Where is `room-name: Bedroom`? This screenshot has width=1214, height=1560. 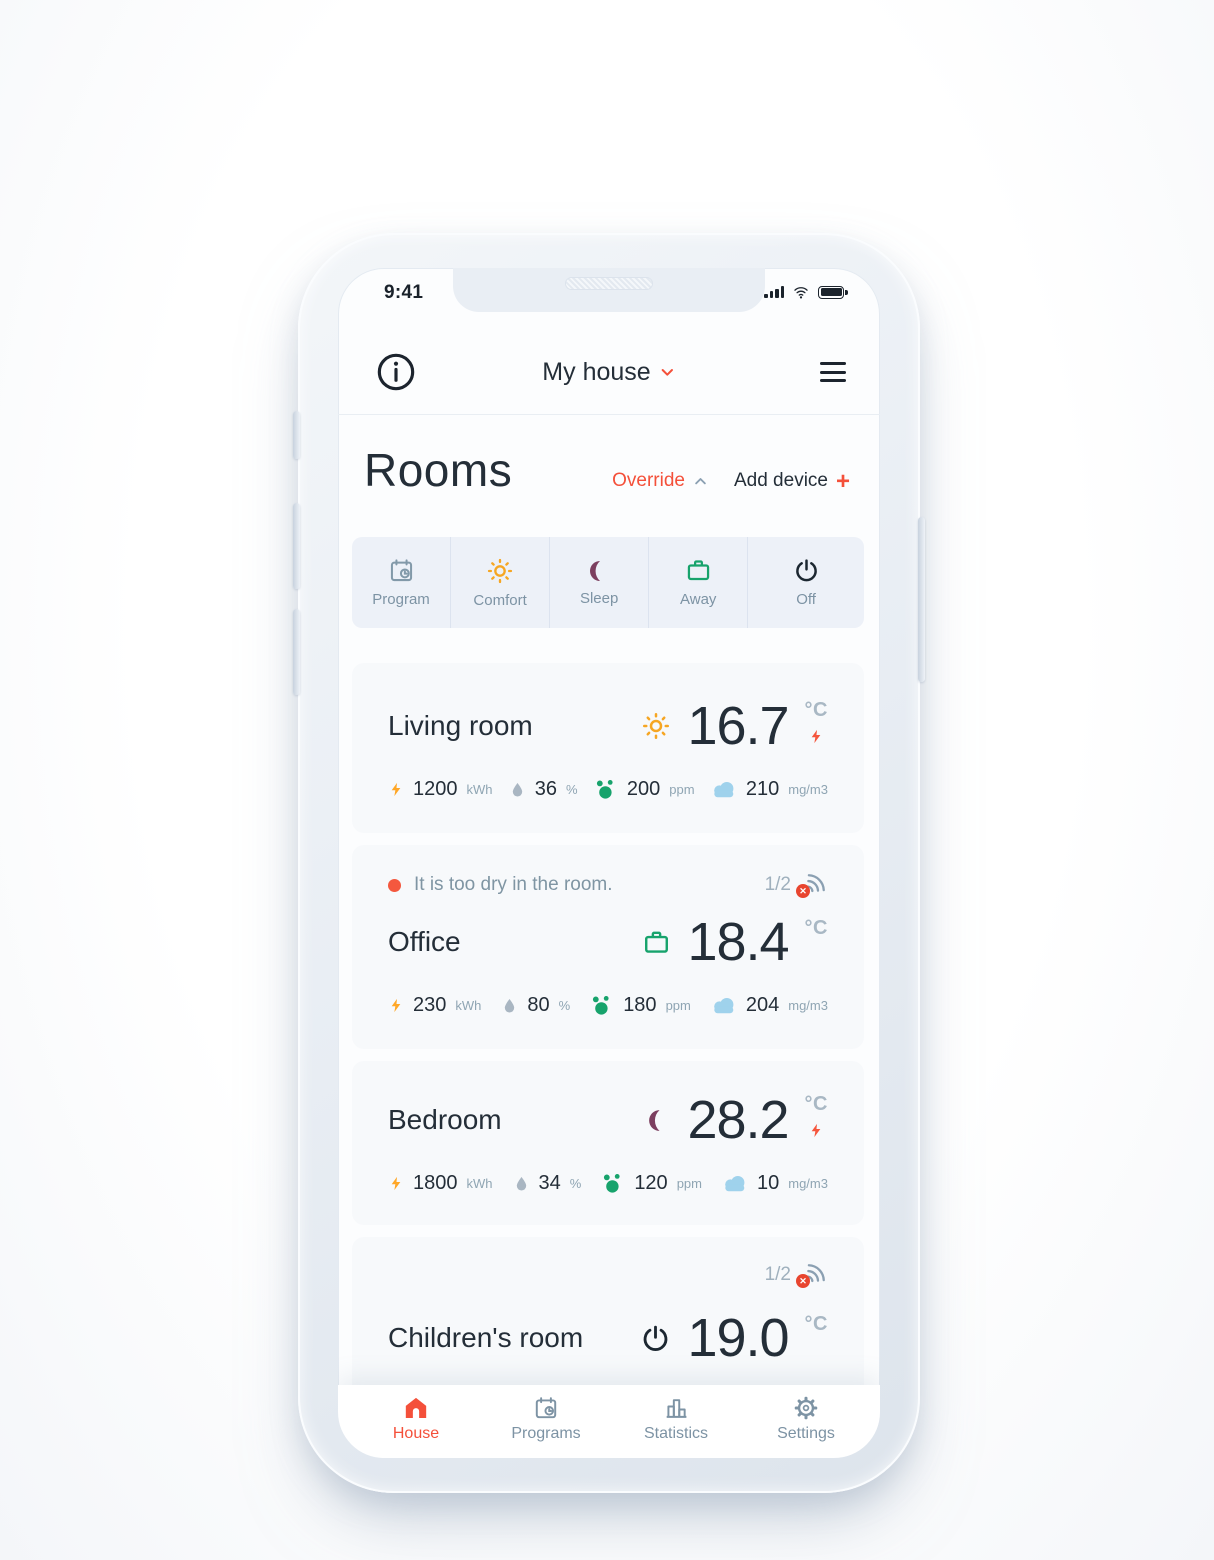
room-name: Bedroom is located at coordinates (445, 1119).